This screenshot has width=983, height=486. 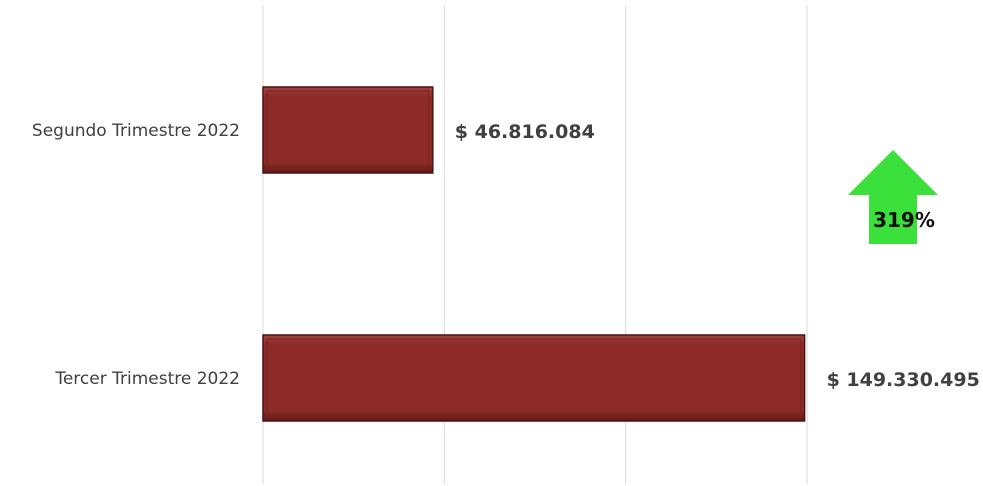 I want to click on value-label: $ 149.330.495, so click(x=903, y=380).